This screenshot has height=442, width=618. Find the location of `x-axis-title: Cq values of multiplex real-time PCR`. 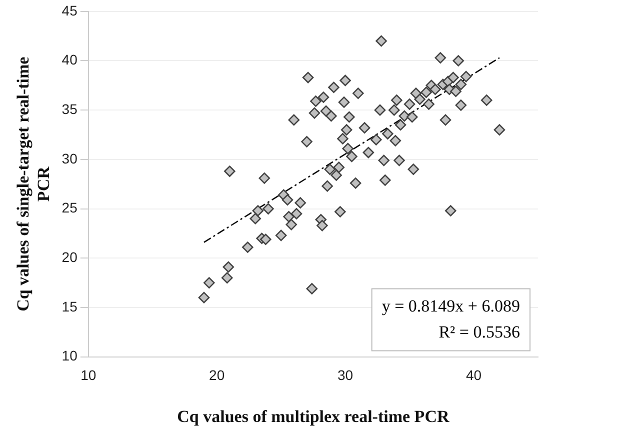

x-axis-title: Cq values of multiplex real-time PCR is located at coordinates (313, 416).